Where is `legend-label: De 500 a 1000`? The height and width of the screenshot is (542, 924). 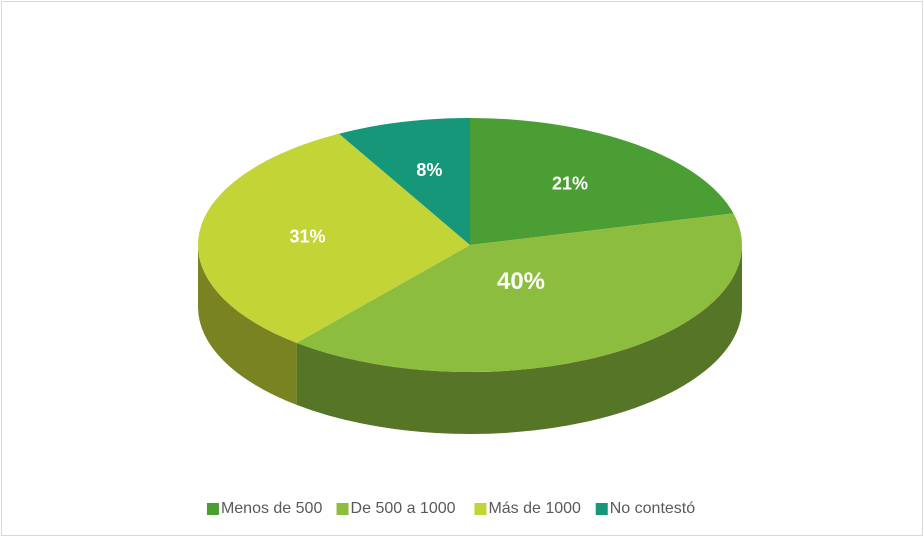
legend-label: De 500 a 1000 is located at coordinates (403, 508).